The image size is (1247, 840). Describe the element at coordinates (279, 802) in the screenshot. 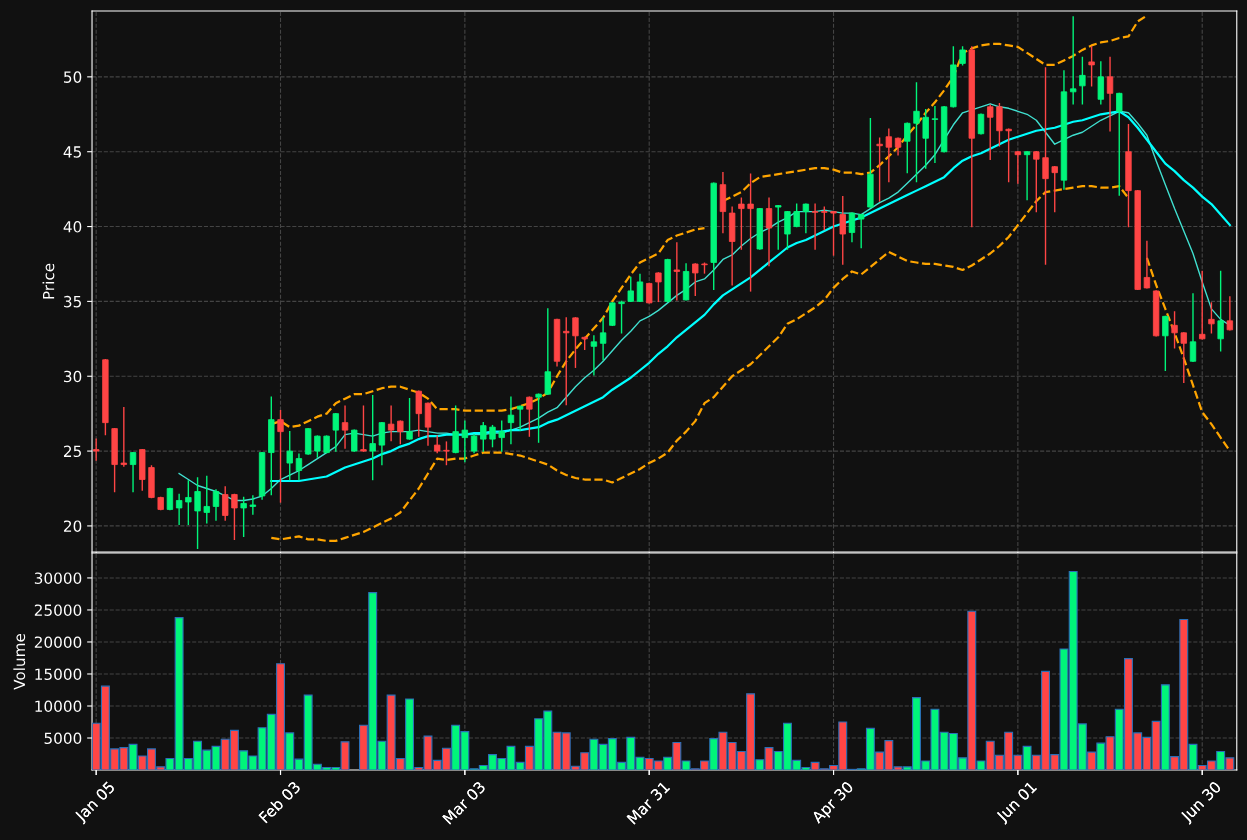

I see `x-tick-label: Feb 03` at that location.